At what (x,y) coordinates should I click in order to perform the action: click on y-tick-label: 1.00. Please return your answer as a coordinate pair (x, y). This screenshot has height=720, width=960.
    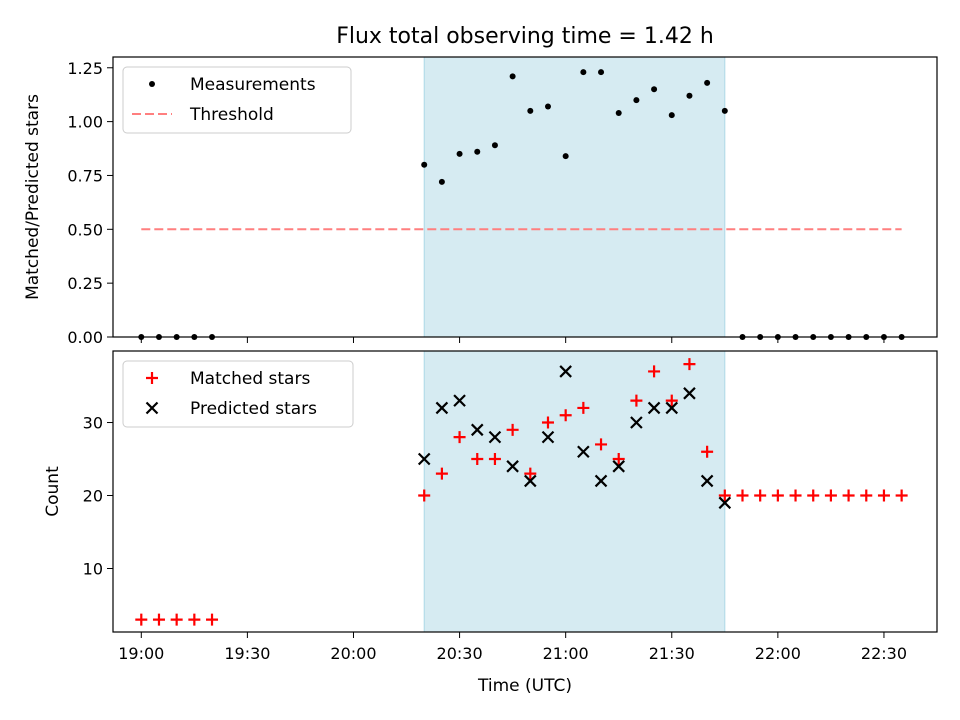
    Looking at the image, I should click on (85, 122).